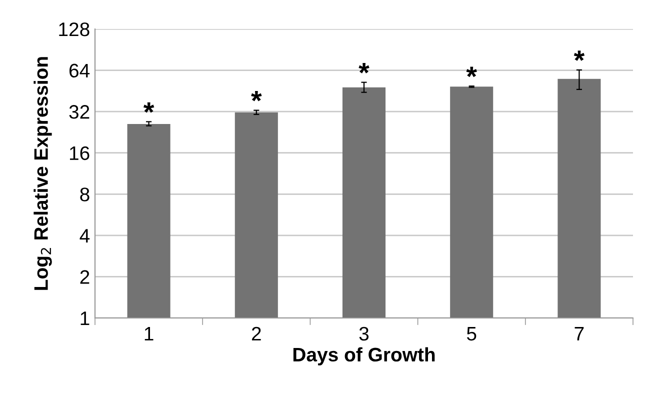 This screenshot has height=402, width=654. Describe the element at coordinates (85, 319) in the screenshot. I see `y-tick-label: 1` at that location.